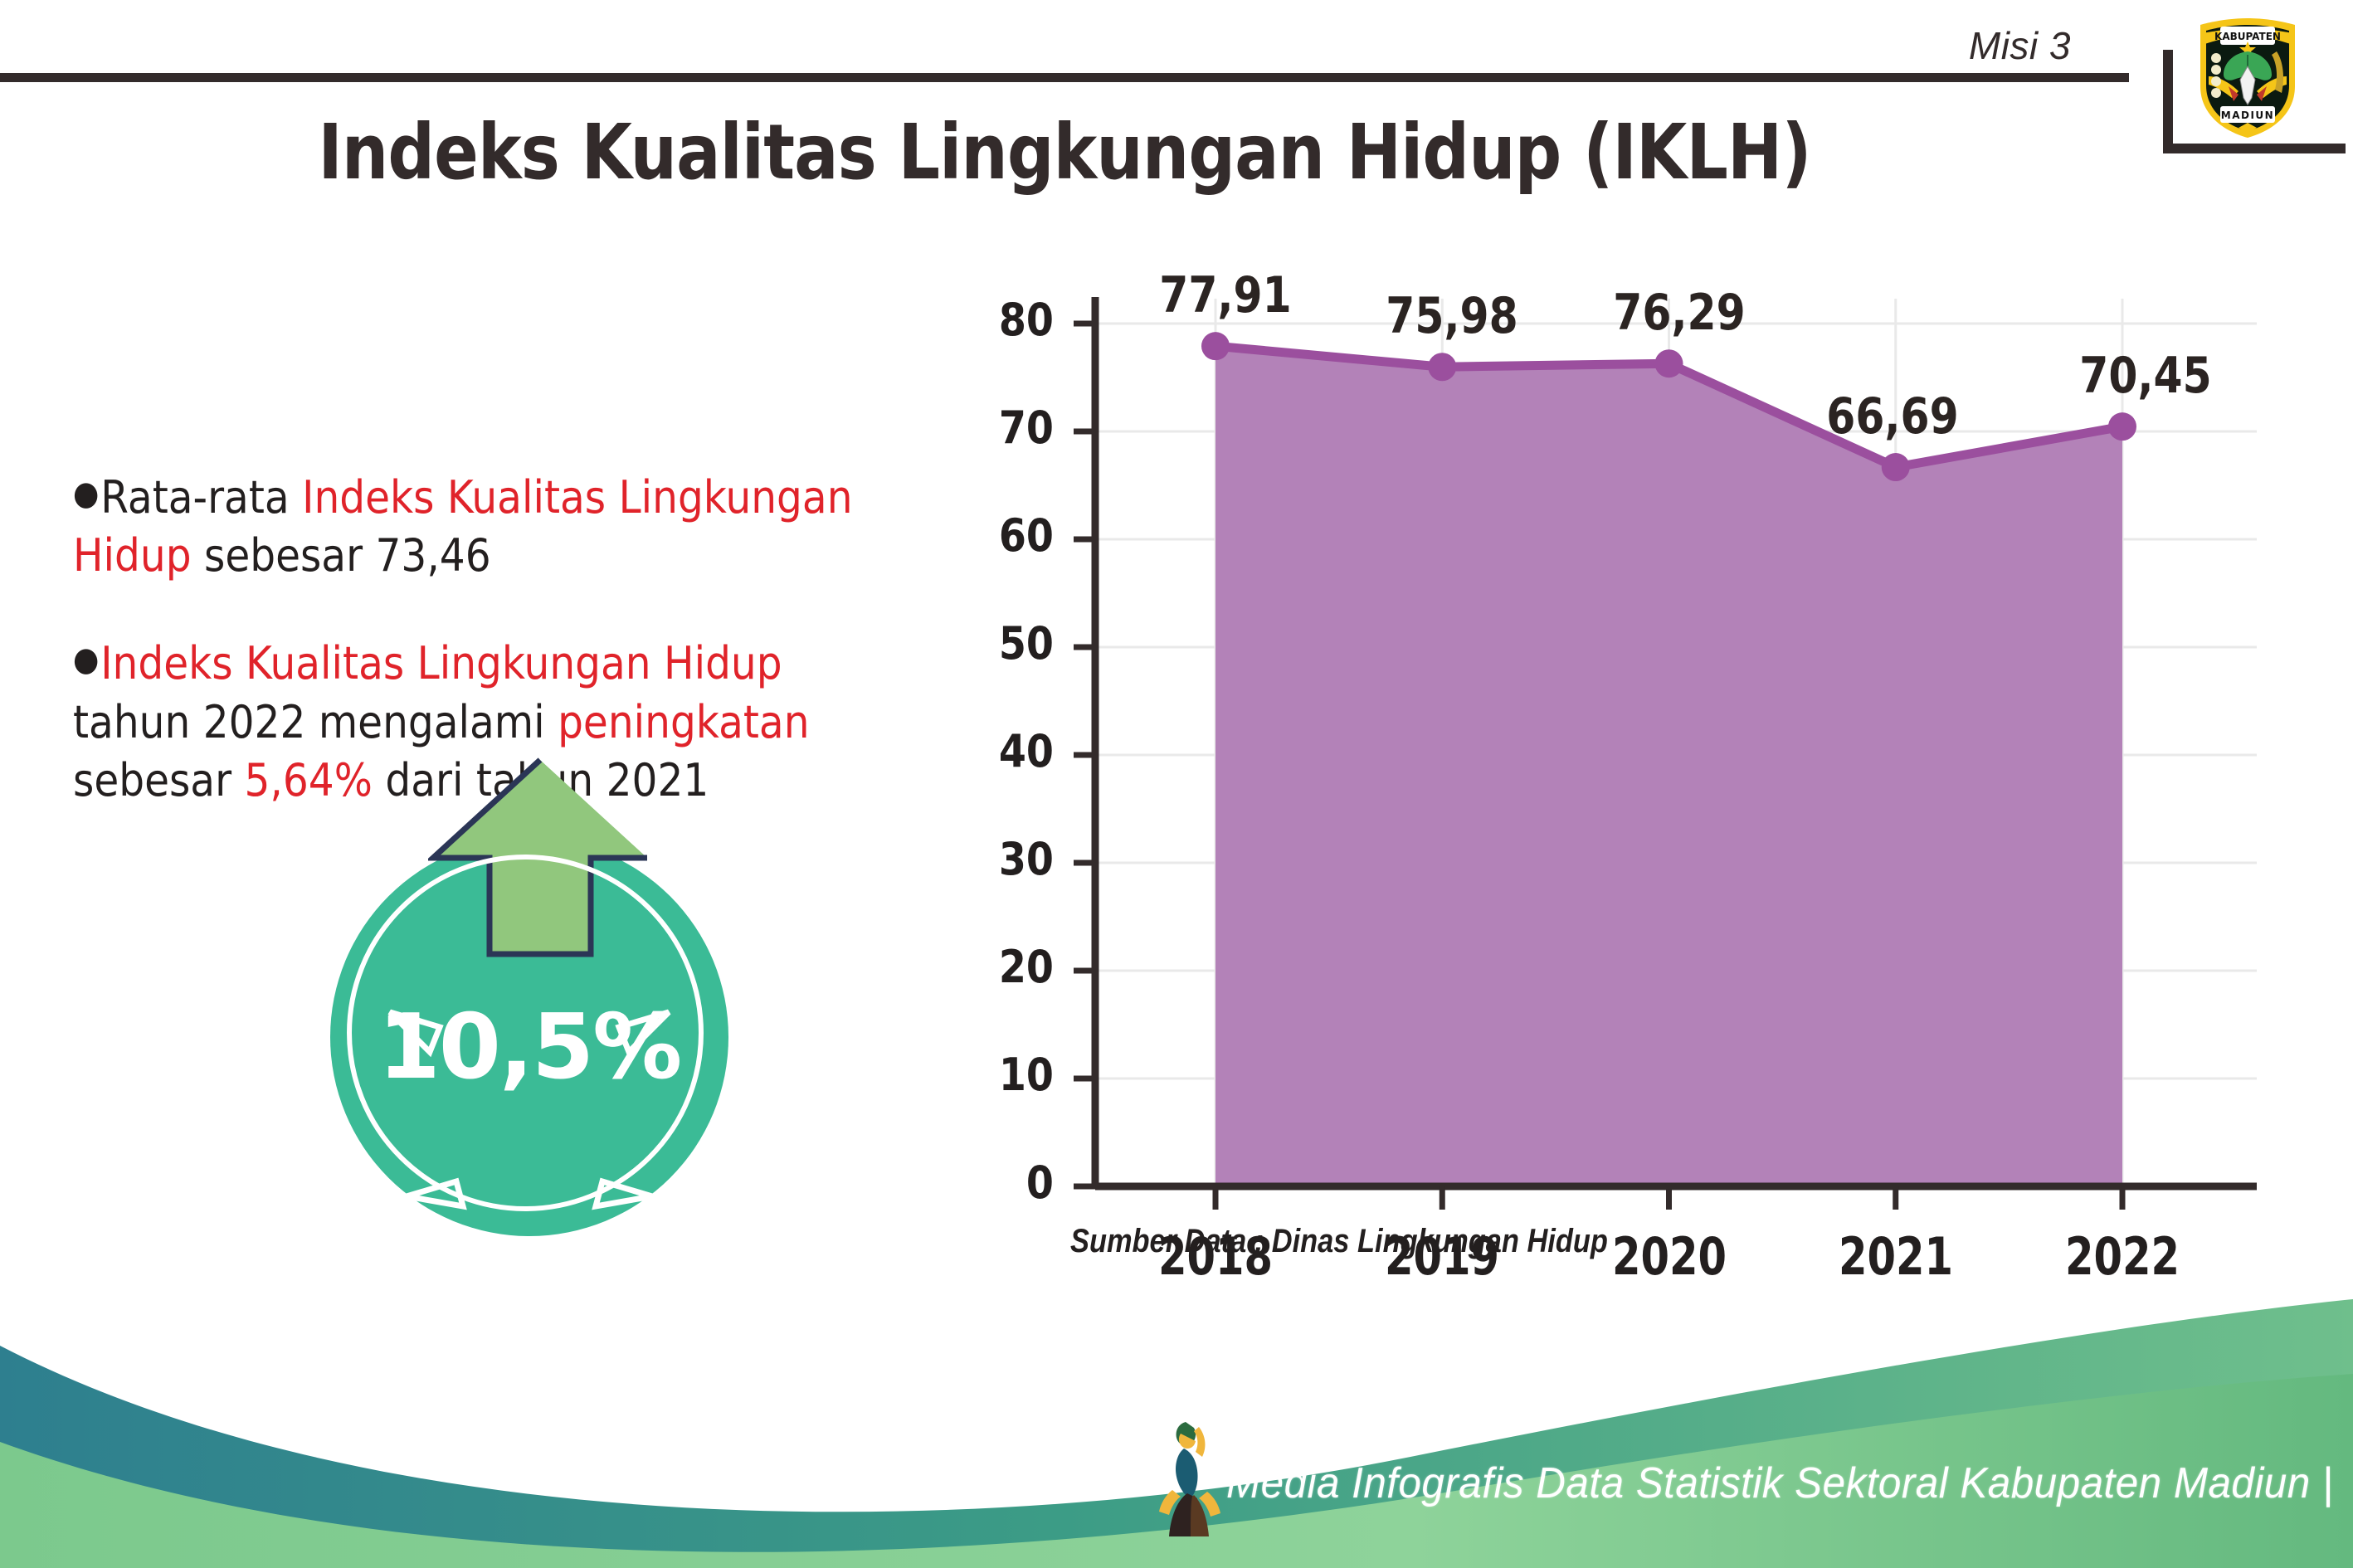 This screenshot has height=1568, width=2353. What do you see at coordinates (463, 526) in the screenshot?
I see `bullet-text-1b: Indeks Kualitas Lingkungan Hidup` at bounding box center [463, 526].